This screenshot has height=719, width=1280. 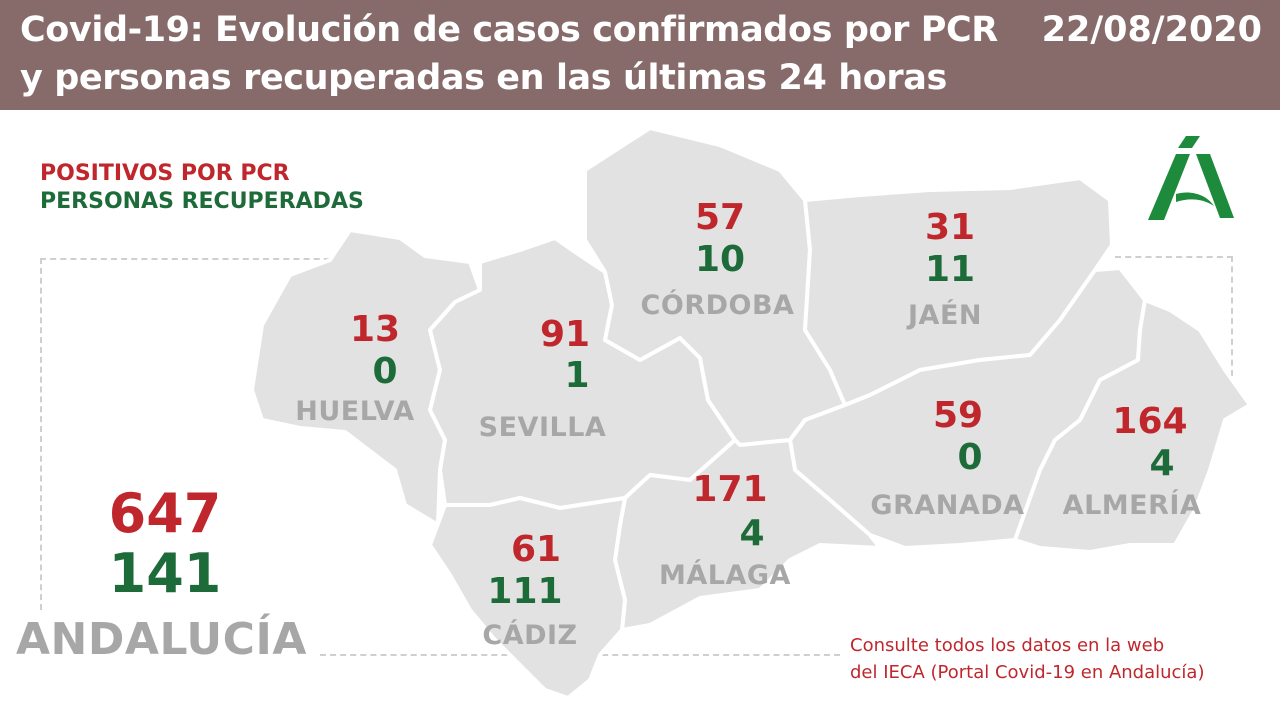 What do you see at coordinates (1132, 505) in the screenshot?
I see `almeria-name: ALMERÍA` at bounding box center [1132, 505].